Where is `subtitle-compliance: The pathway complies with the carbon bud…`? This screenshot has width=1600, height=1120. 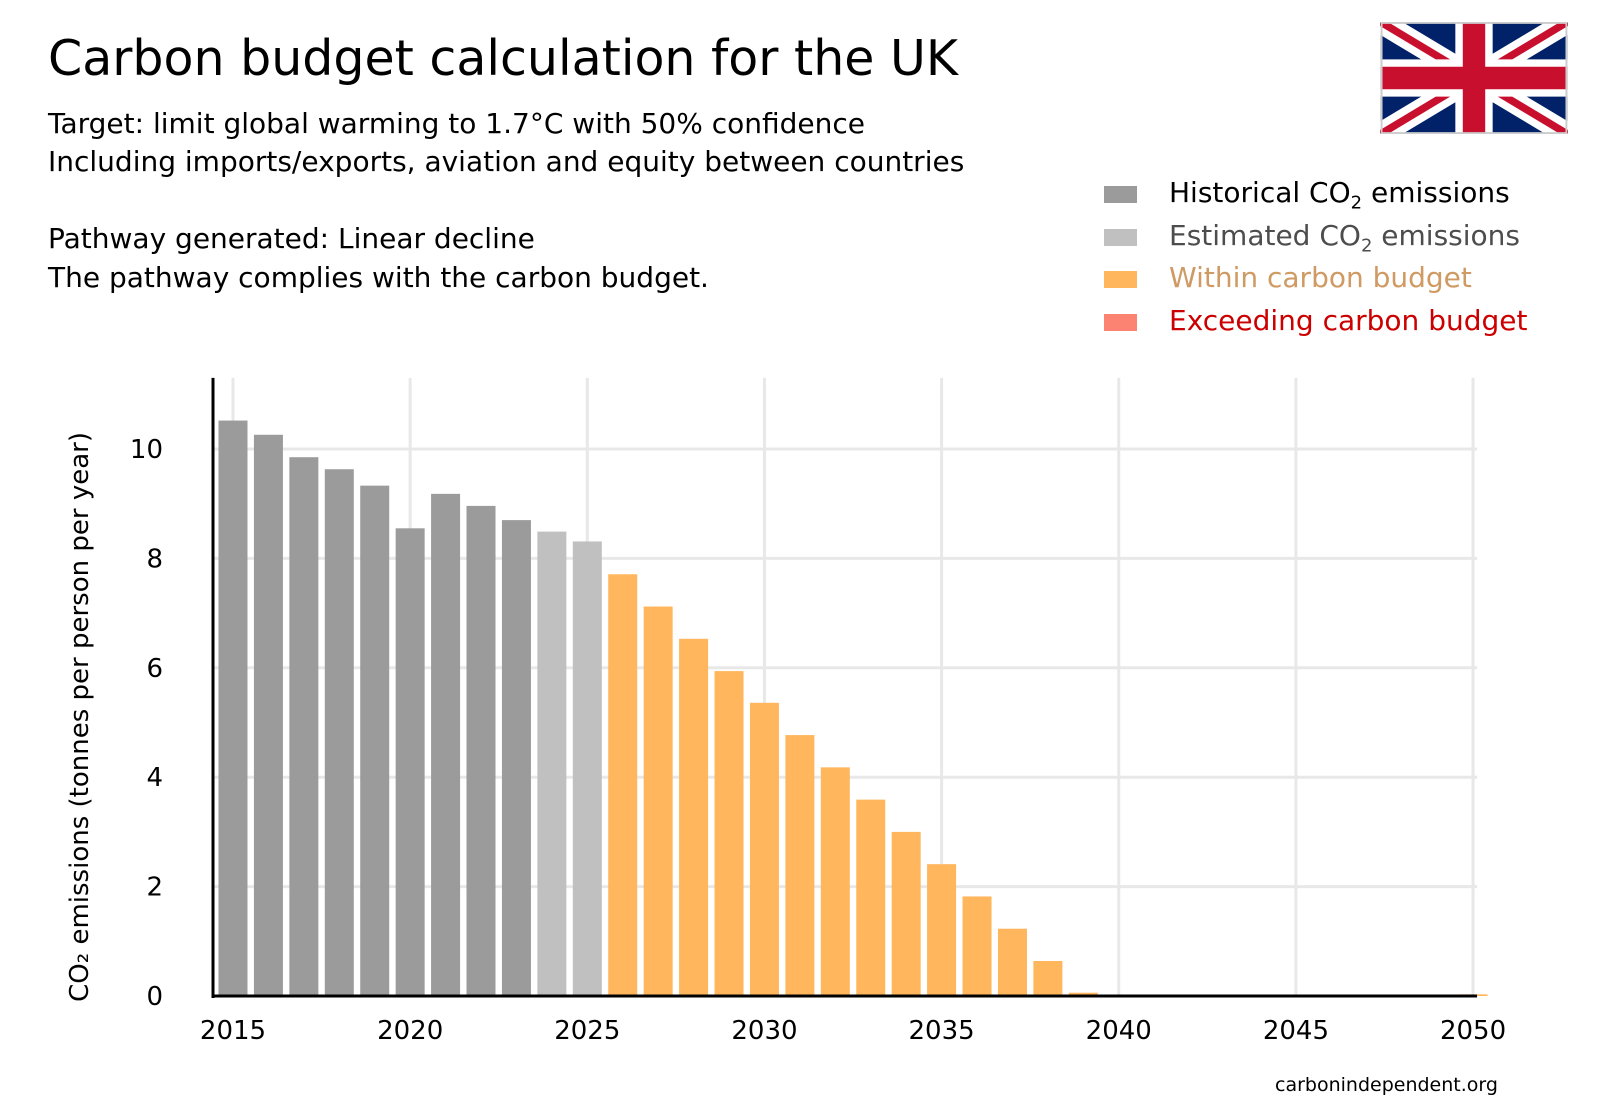
subtitle-compliance: The pathway complies with the carbon bud… is located at coordinates (378, 277).